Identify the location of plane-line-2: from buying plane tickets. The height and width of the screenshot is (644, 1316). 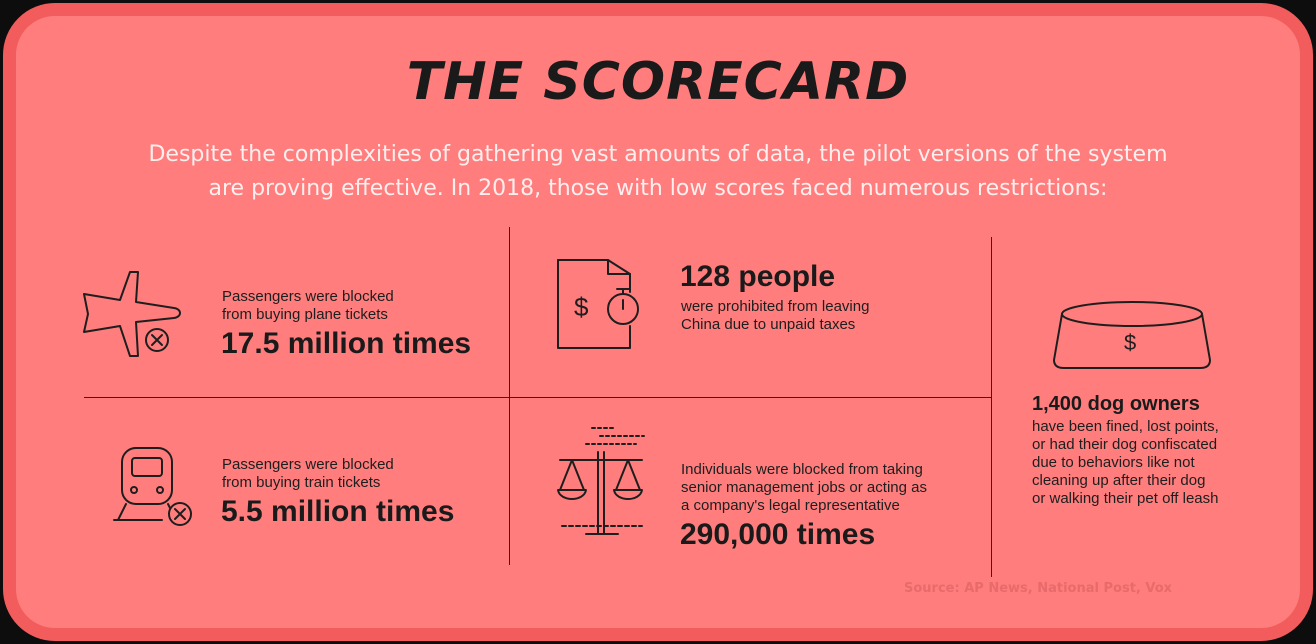
(305, 314).